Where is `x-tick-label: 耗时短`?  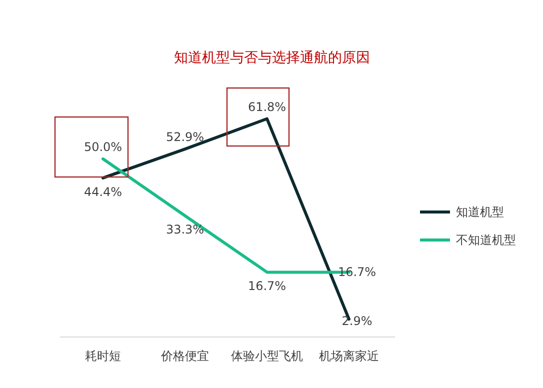 x-tick-label: 耗时短 is located at coordinates (103, 356).